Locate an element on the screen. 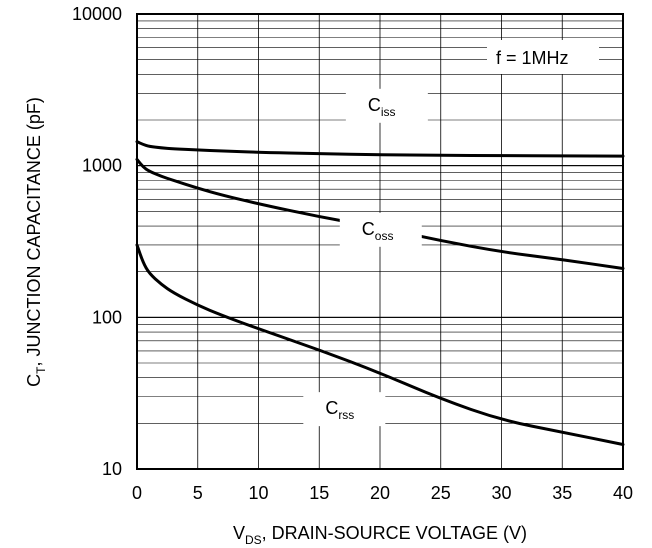 The image size is (652, 548). y-axis-label-sub: T is located at coordinates (41, 370).